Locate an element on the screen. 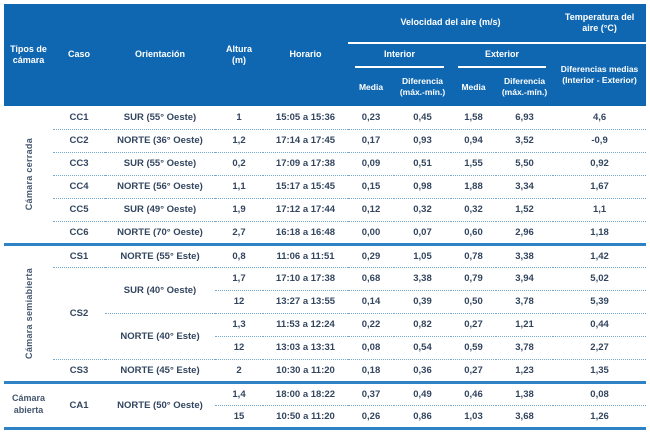 This screenshot has width=650, height=438. cell-velocidad-interior-diferencia: 0,93 is located at coordinates (422, 140).